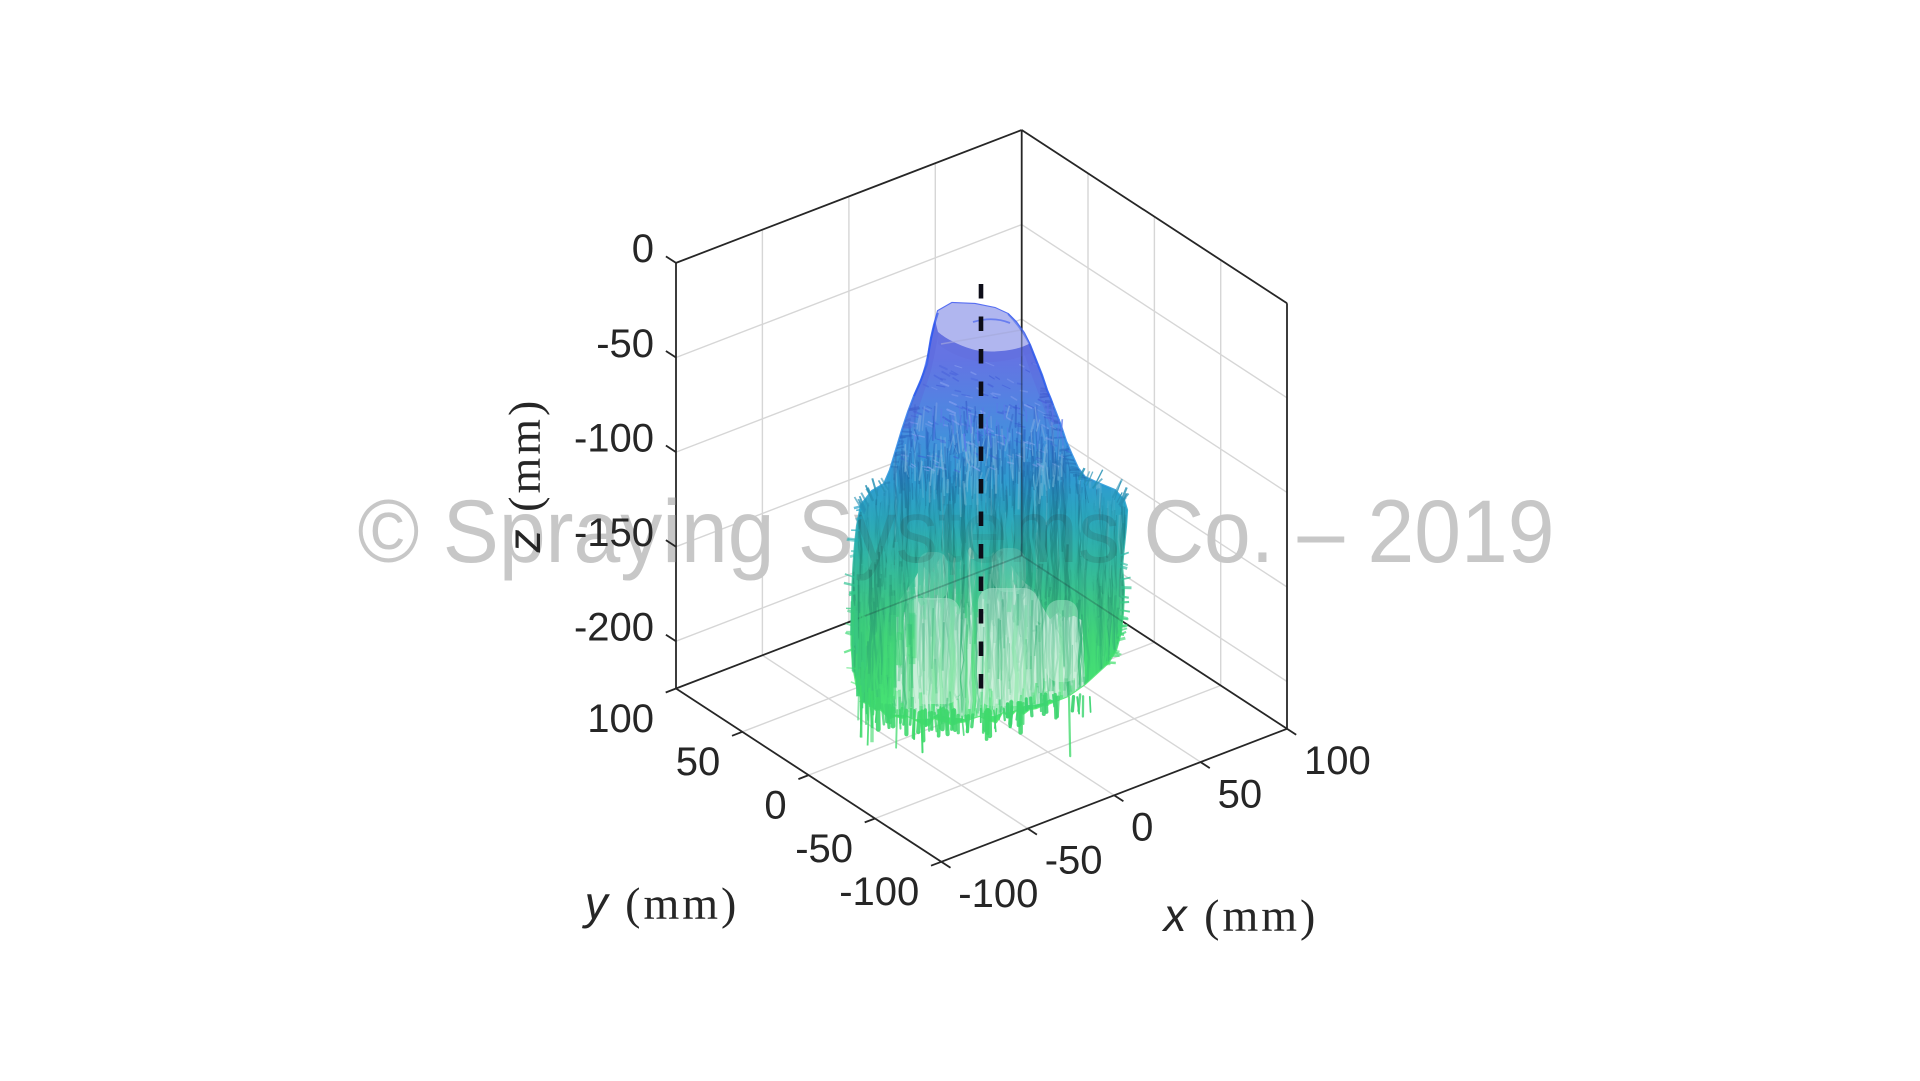 This screenshot has height=1081, width=1920. What do you see at coordinates (661, 903) in the screenshot?
I see `svg-text: y (mm)` at bounding box center [661, 903].